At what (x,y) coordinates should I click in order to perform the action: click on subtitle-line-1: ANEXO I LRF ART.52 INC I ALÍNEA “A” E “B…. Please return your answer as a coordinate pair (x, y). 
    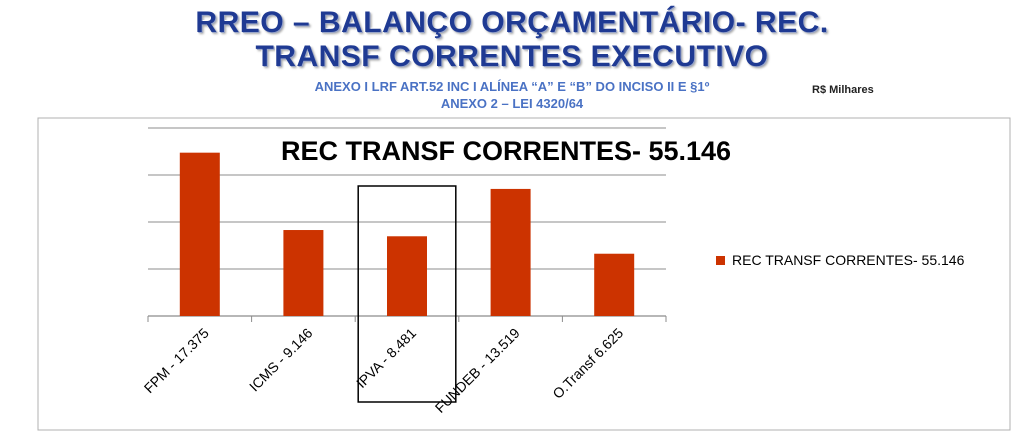
    Looking at the image, I should click on (512, 86).